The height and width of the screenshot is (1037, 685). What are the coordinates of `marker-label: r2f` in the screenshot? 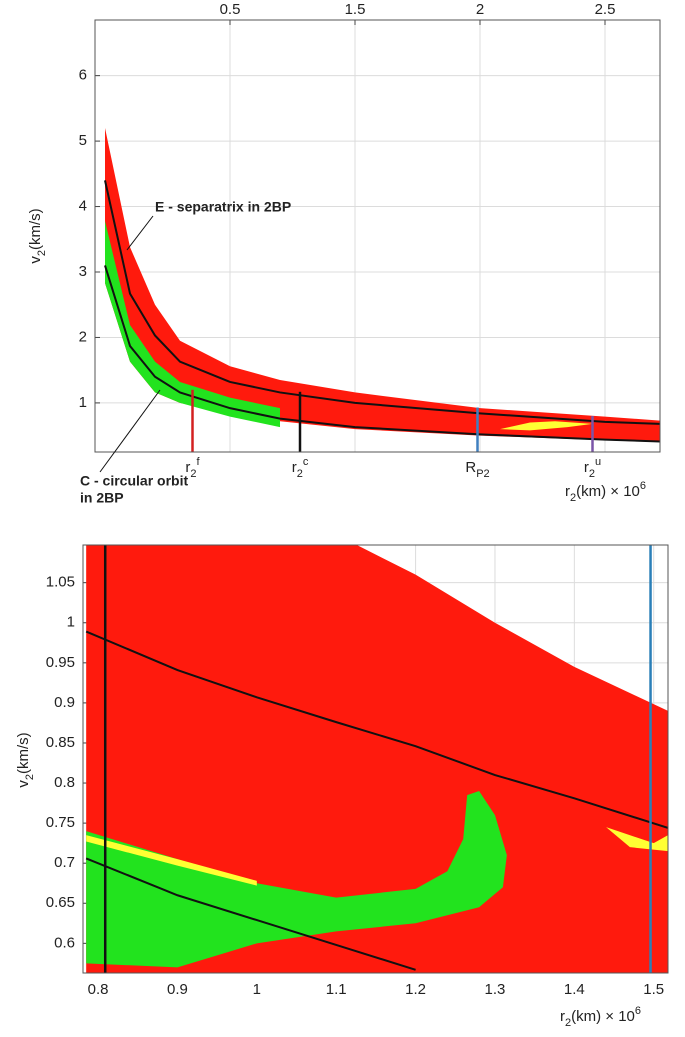 It's located at (192, 468).